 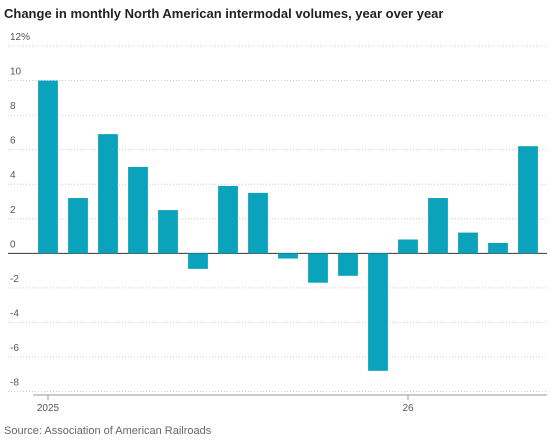 I want to click on y-tick-label: 0, so click(x=13, y=244).